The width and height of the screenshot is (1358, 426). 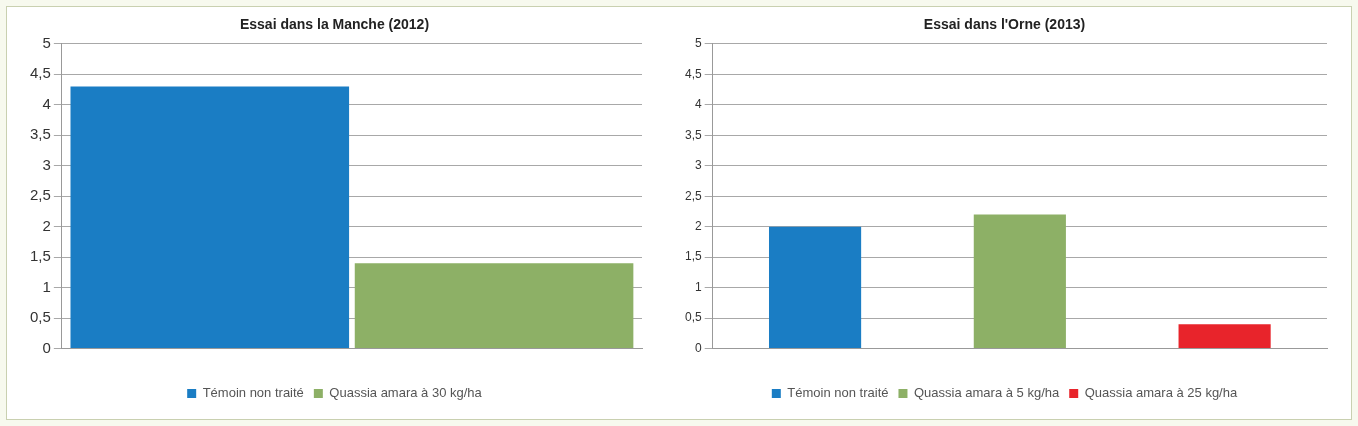 What do you see at coordinates (406, 393) in the screenshot?
I see `legend-label: Quassia amara à 30 kg/ha` at bounding box center [406, 393].